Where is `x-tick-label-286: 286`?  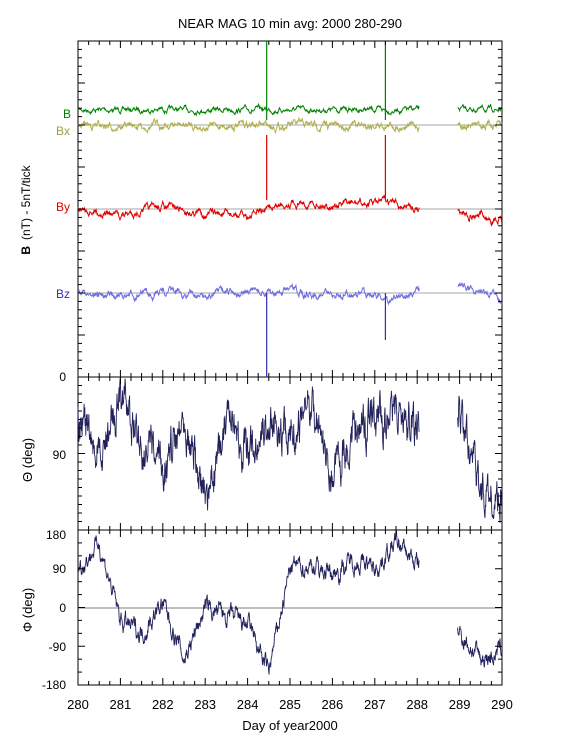 x-tick-label-286: 286 is located at coordinates (333, 704).